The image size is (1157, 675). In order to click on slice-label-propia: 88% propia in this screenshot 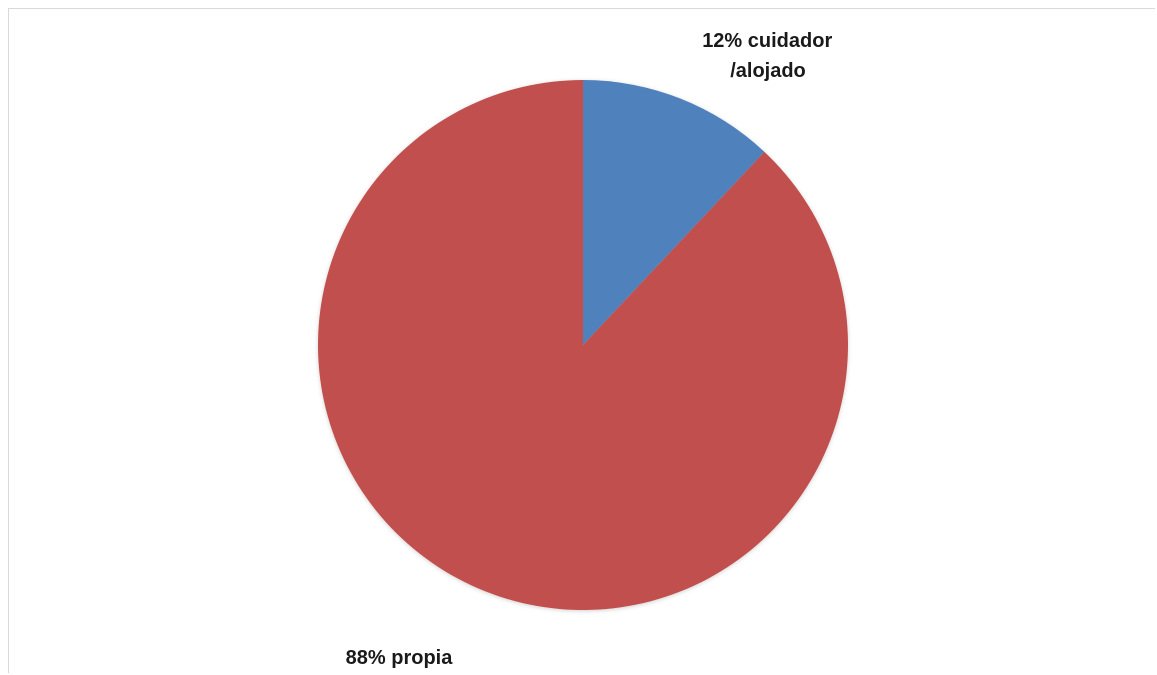, I will do `click(400, 658)`.